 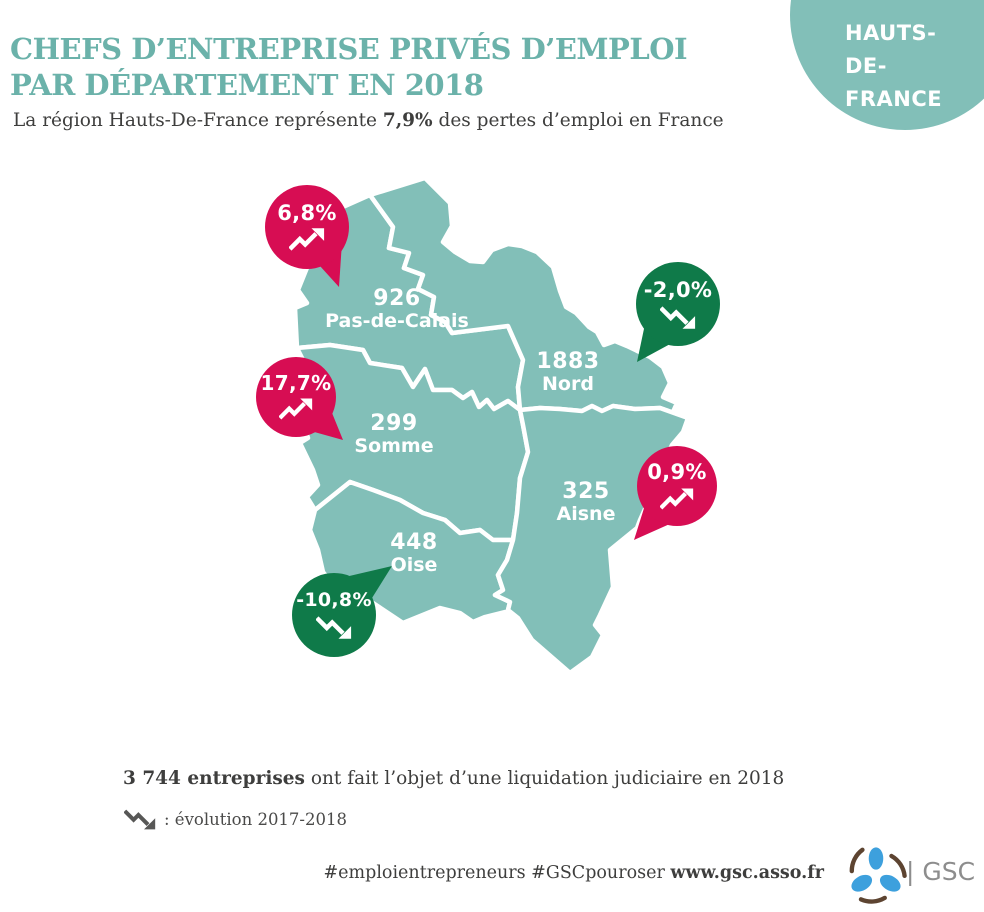 I want to click on dept-label-aisne: 325 Aisne, so click(x=586, y=502).